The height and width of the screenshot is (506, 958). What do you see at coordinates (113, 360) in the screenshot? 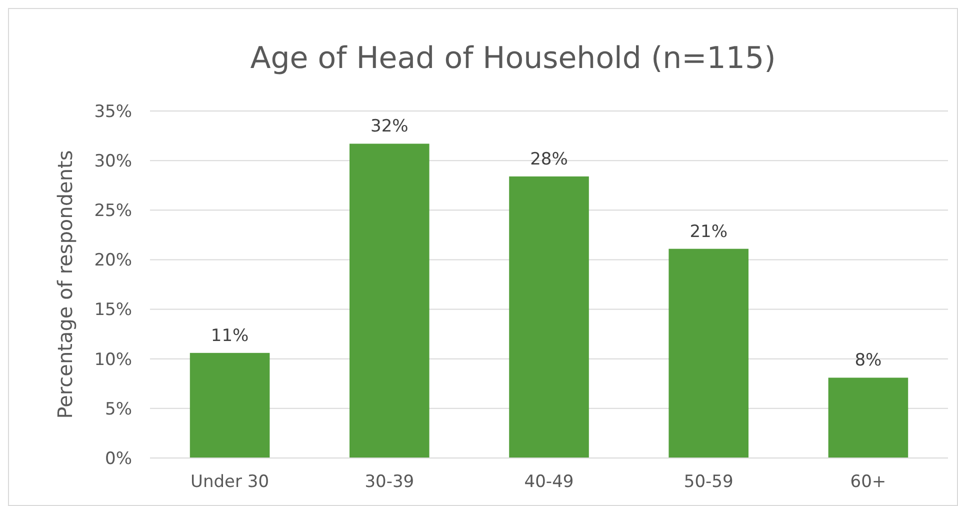
I see `y-tick-label: 10%` at bounding box center [113, 360].